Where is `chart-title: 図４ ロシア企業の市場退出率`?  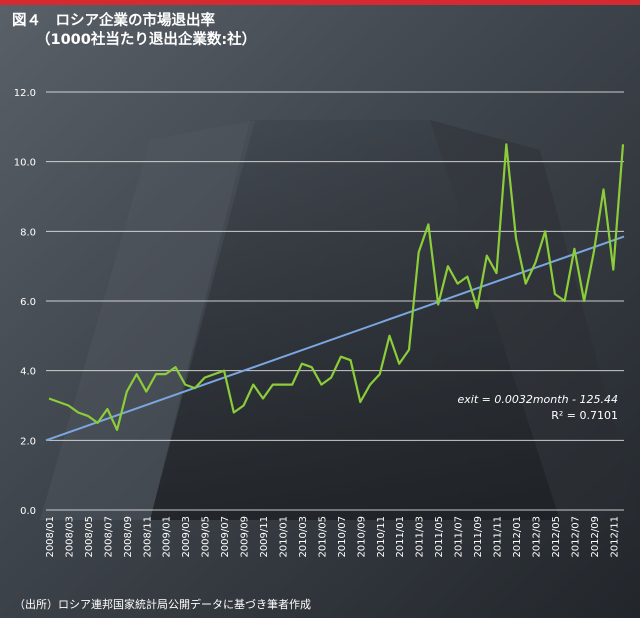
chart-title: 図４ ロシア企業の市場退出率 is located at coordinates (113, 21).